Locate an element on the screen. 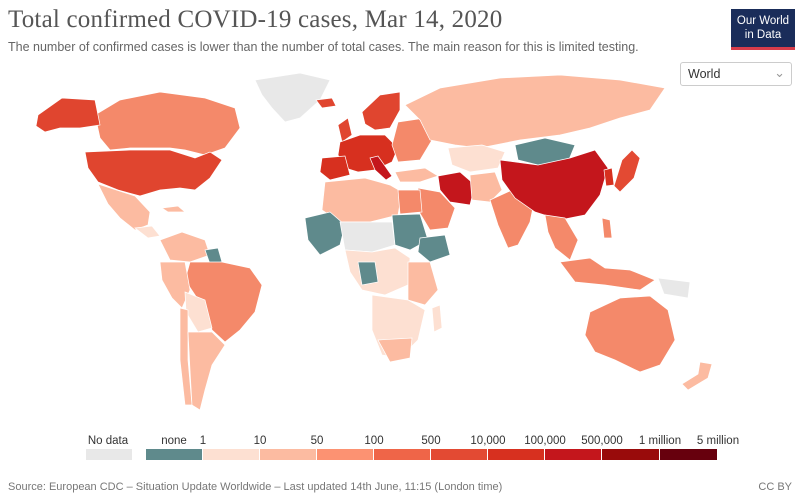 Image resolution: width=800 pixels, height=500 pixels. legend-none-swatch is located at coordinates (174, 454).